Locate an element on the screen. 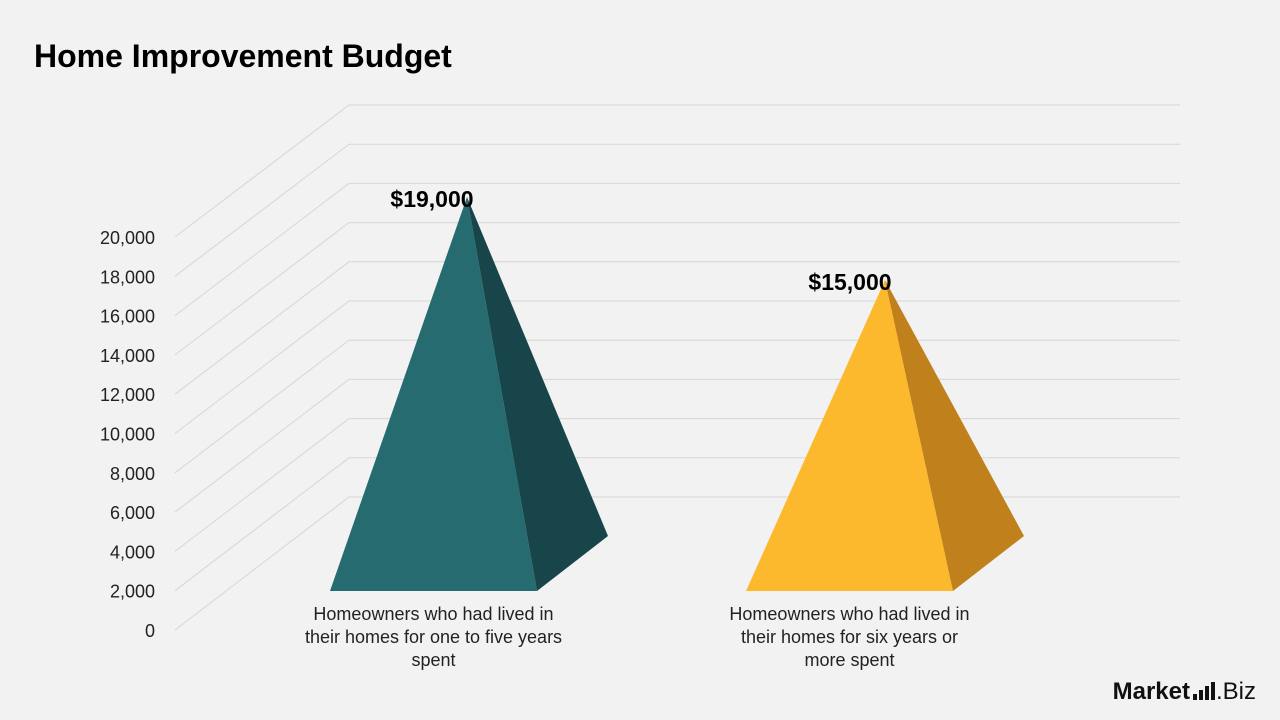  brand-bars-icon is located at coordinates (1203, 691).